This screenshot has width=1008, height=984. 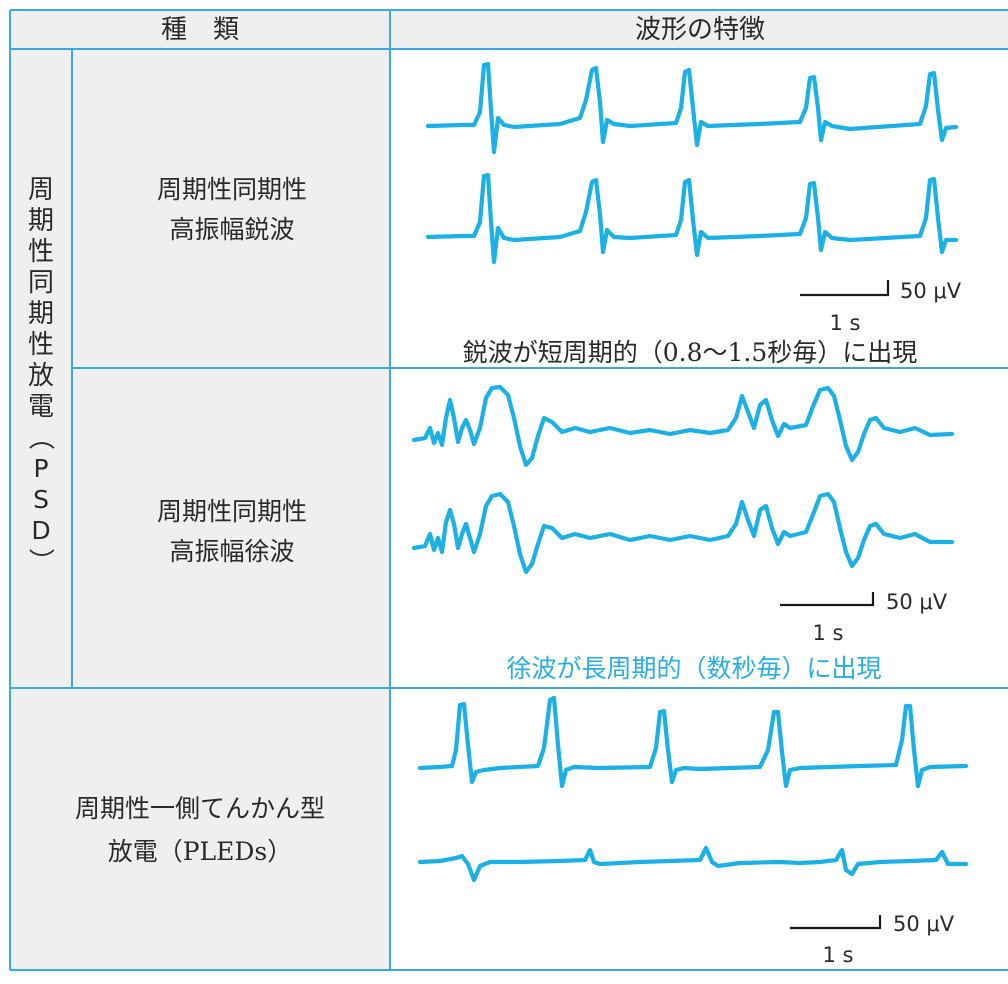 What do you see at coordinates (40, 468) in the screenshot?
I see `psd-group-label-char: P` at bounding box center [40, 468].